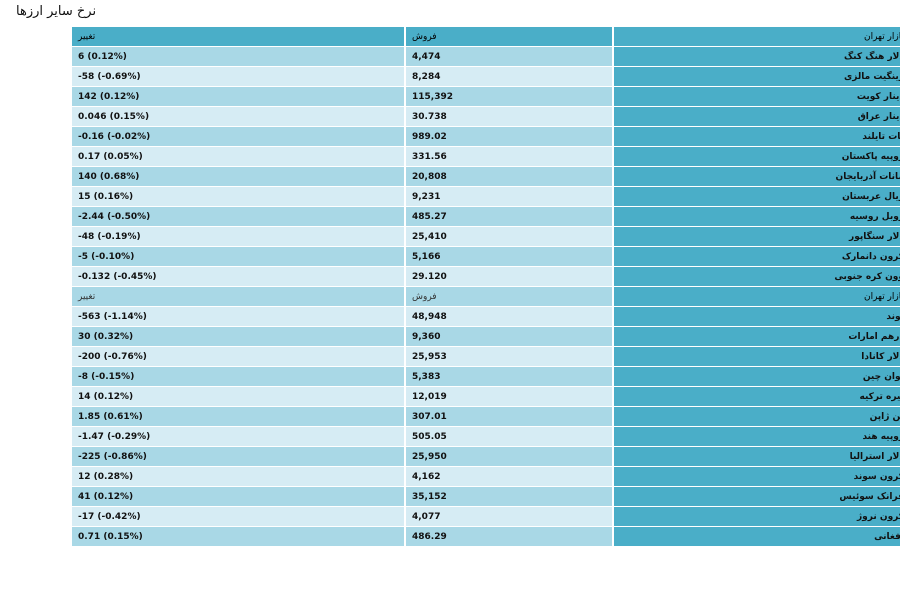 This screenshot has width=900, height=596. What do you see at coordinates (238, 536) in the screenshot?
I see `price-change: 0.71 (0.15%)` at bounding box center [238, 536].